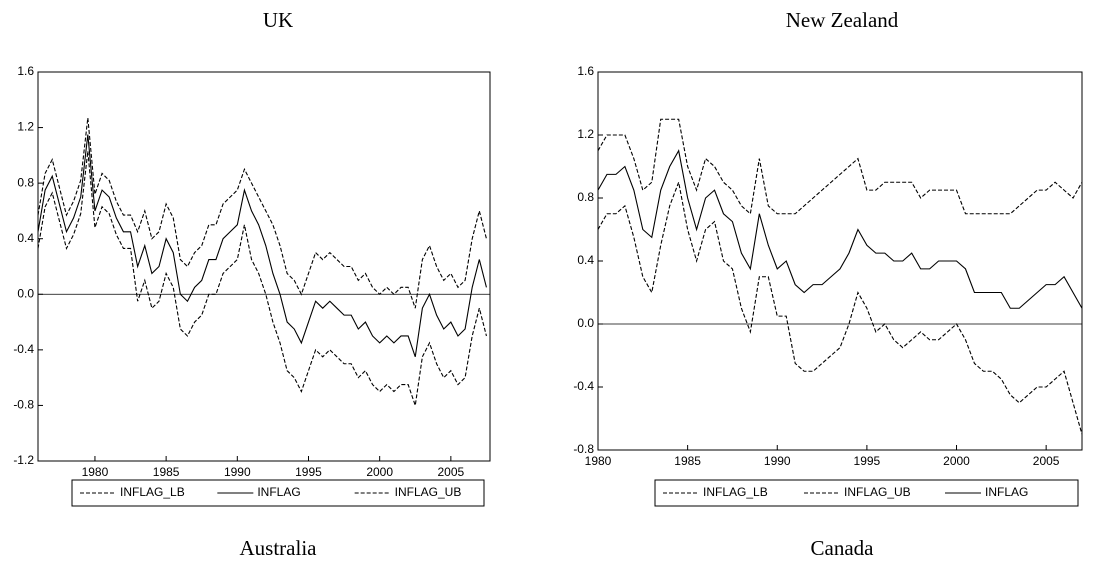 The height and width of the screenshot is (570, 1112). Describe the element at coordinates (843, 548) in the screenshot. I see `panel-title: Canada` at that location.